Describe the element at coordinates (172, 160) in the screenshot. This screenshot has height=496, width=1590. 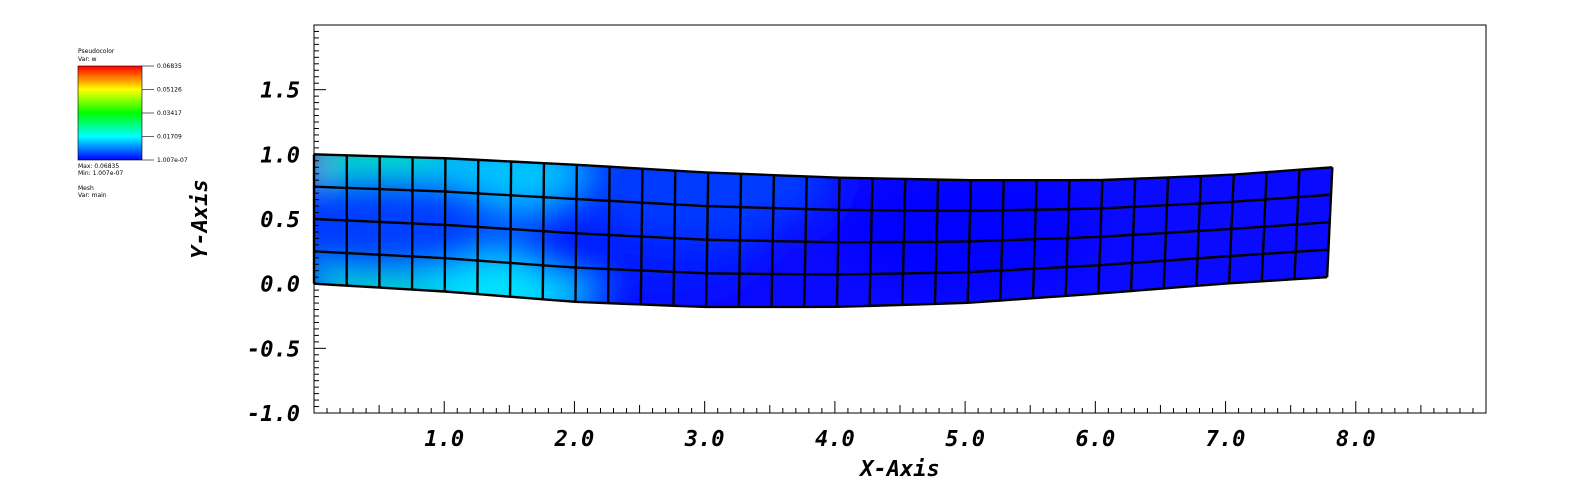
I see `legend-tick-label: 1.007e-07` at that location.